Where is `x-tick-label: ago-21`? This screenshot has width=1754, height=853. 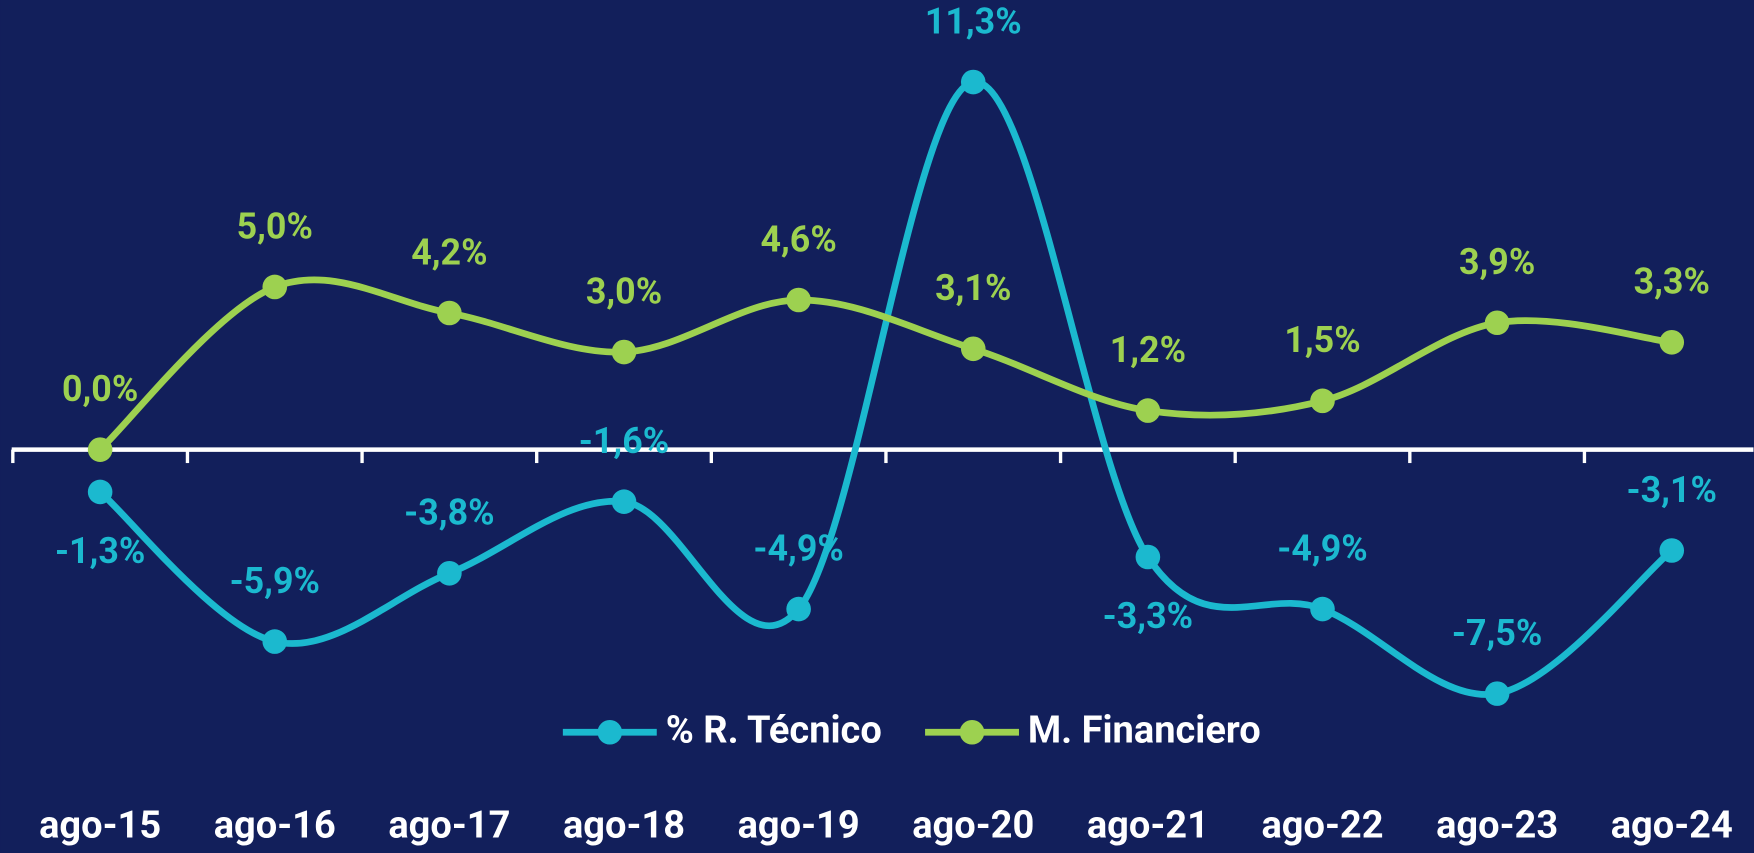 x-tick-label: ago-21 is located at coordinates (1148, 825).